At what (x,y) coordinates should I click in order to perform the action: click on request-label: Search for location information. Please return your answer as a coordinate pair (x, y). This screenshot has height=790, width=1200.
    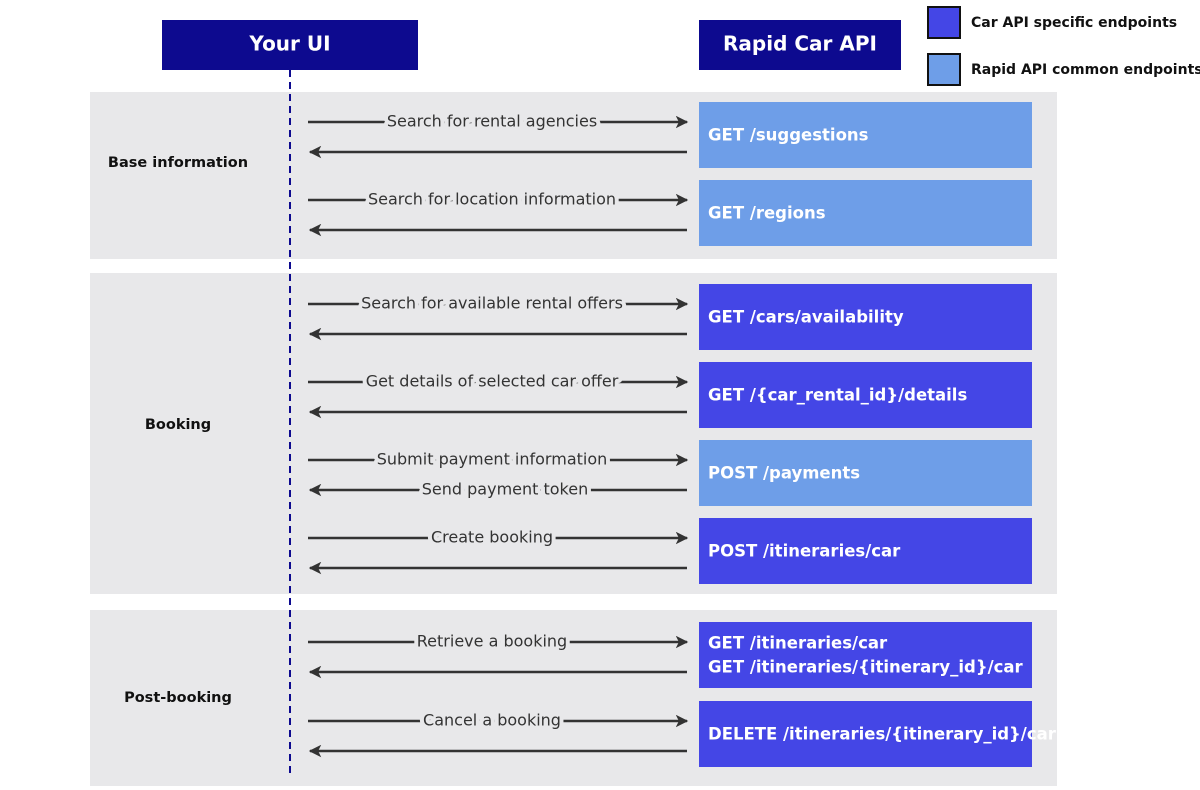
    Looking at the image, I should click on (492, 199).